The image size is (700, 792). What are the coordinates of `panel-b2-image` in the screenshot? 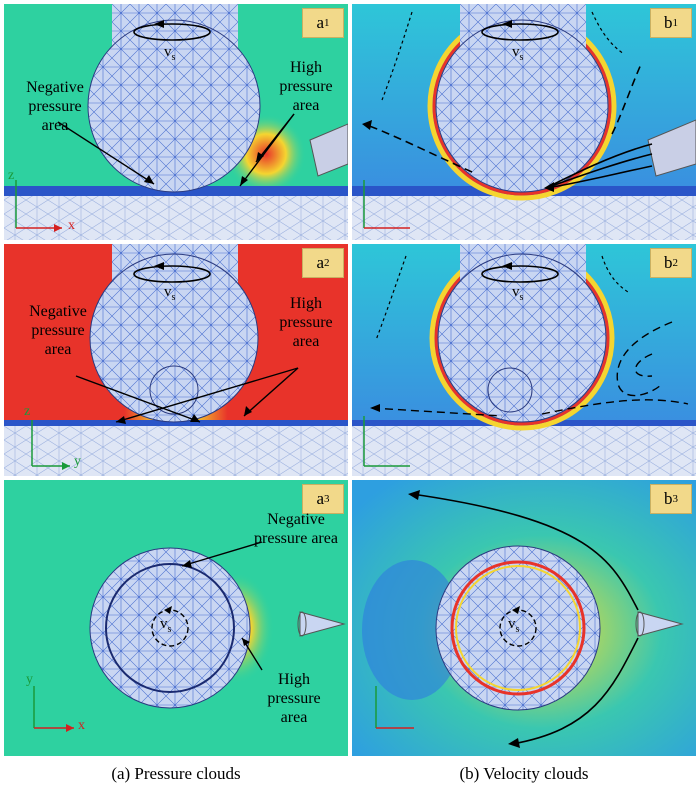 It's located at (524, 360).